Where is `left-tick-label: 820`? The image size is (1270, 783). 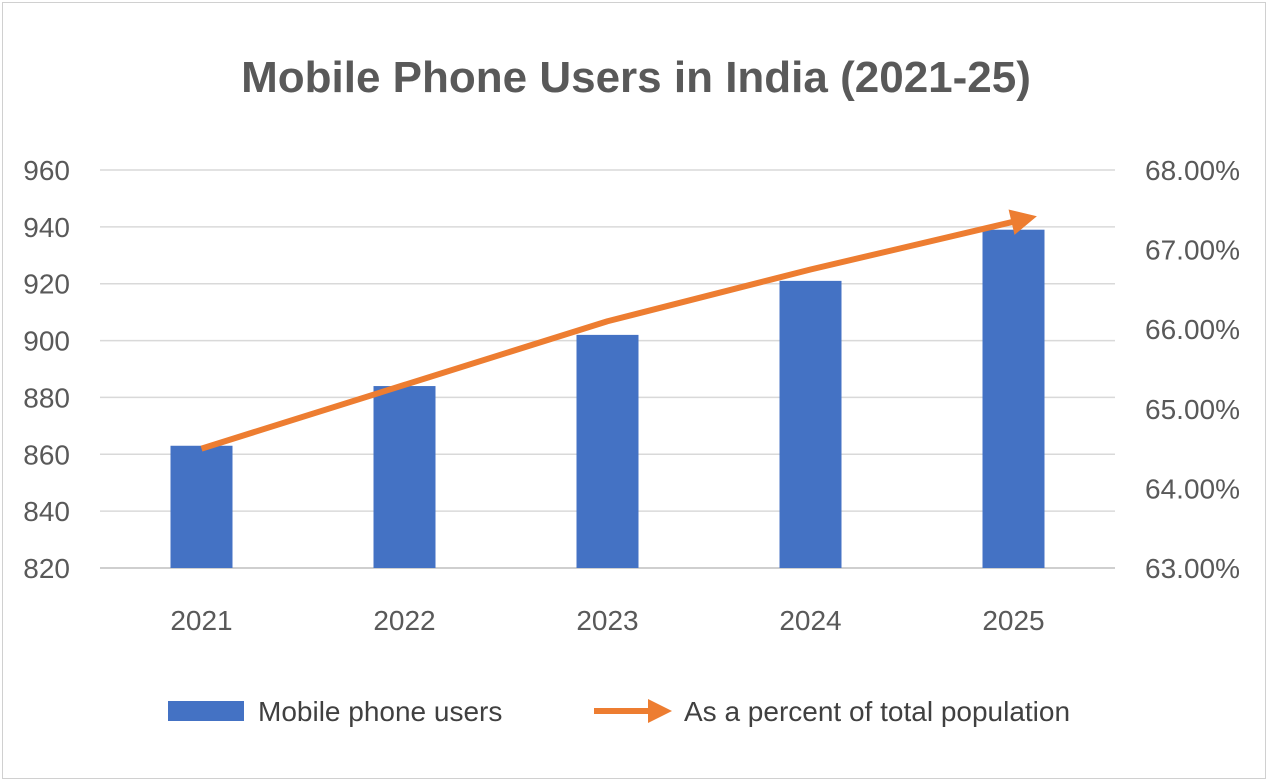 left-tick-label: 820 is located at coordinates (46, 568).